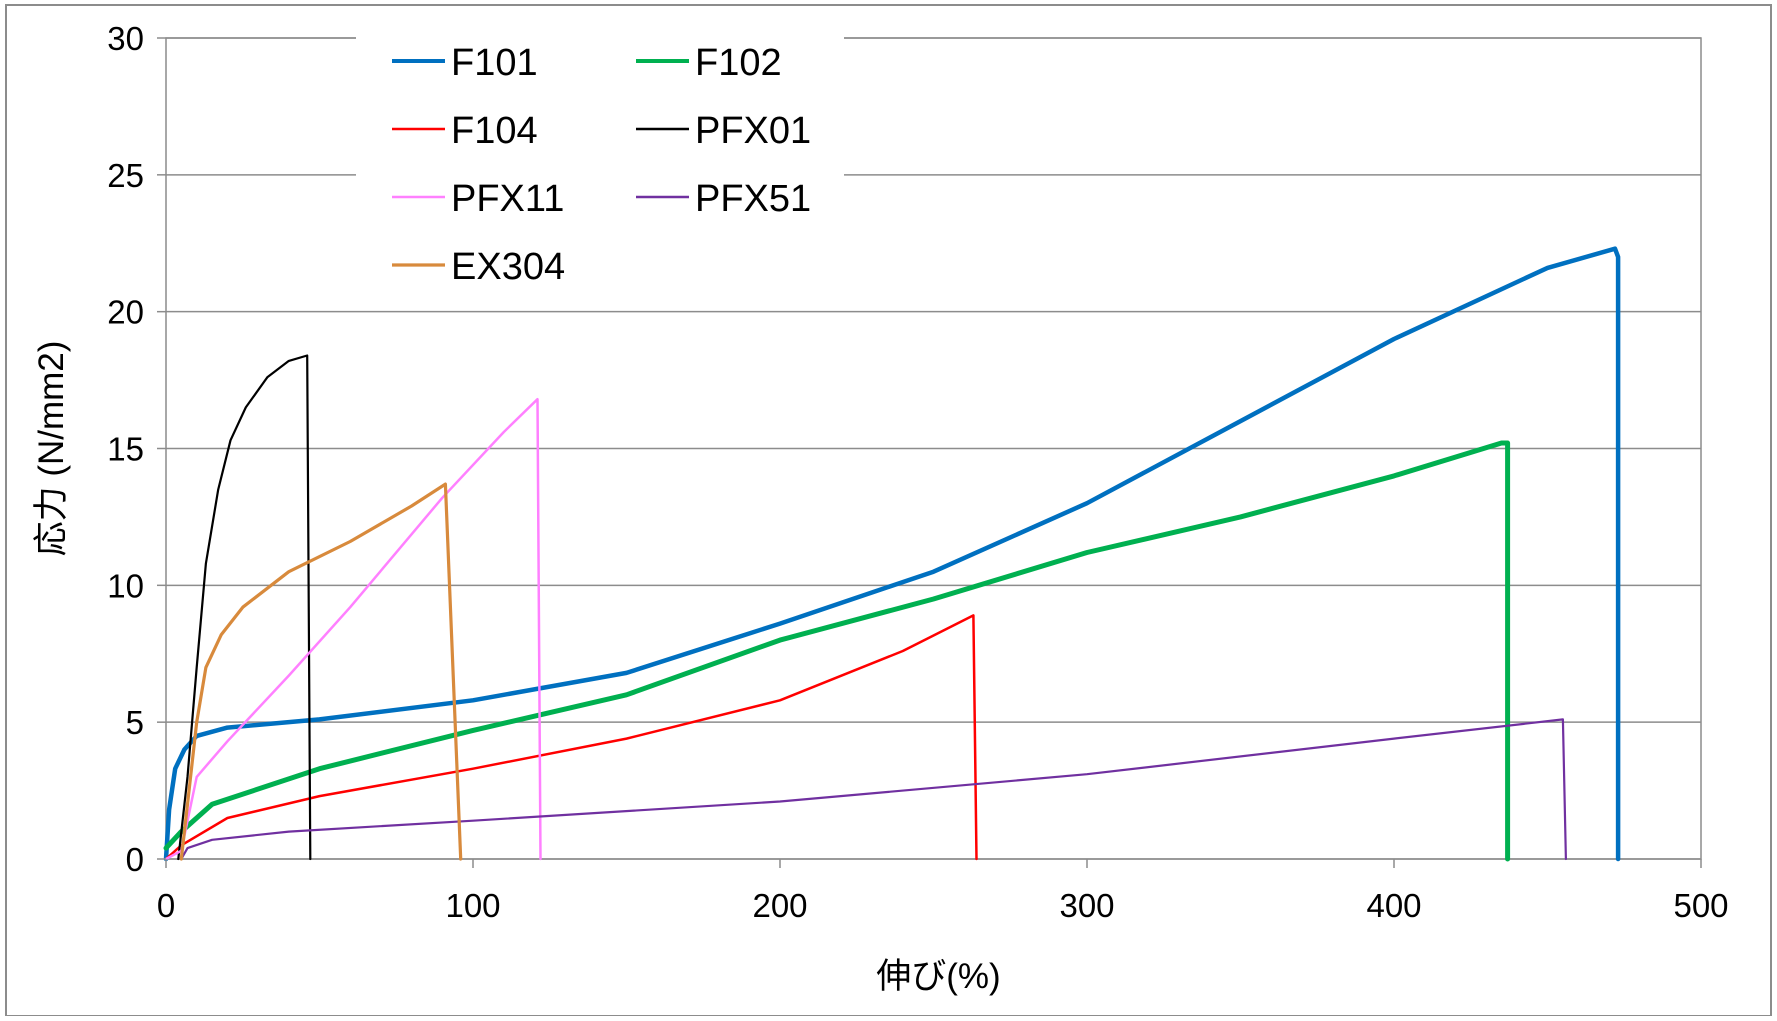 This screenshot has height=1021, width=1777. I want to click on x-tick-label: 300, so click(1086, 905).